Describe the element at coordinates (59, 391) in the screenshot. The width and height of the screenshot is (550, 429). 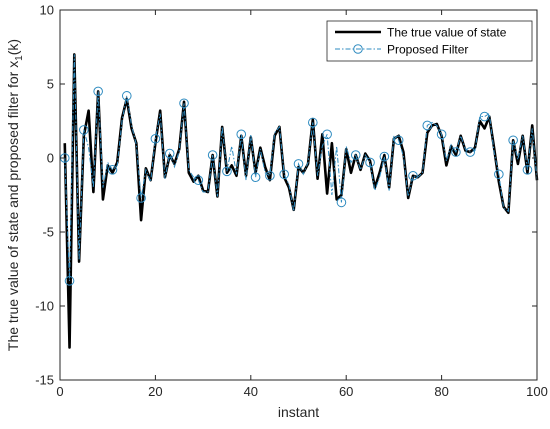
I see `x-tick-label: 0` at that location.